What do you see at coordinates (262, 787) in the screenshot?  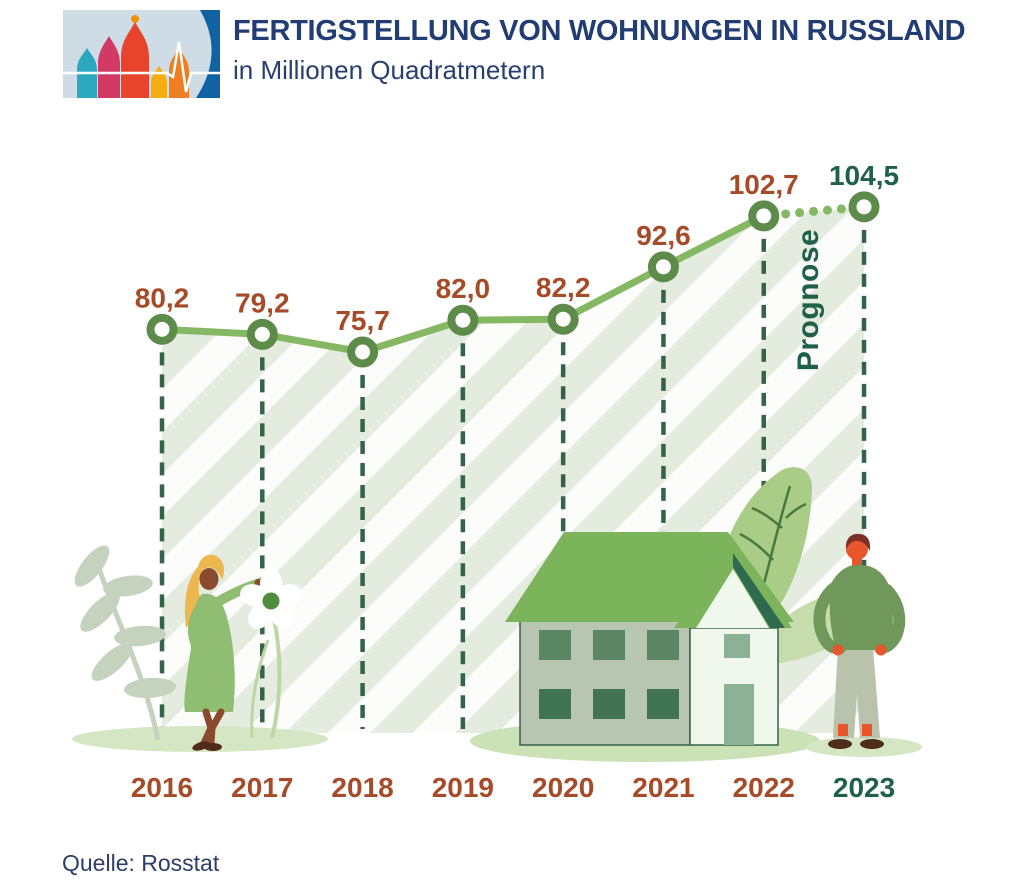 I see `year-label-2017: 2017` at bounding box center [262, 787].